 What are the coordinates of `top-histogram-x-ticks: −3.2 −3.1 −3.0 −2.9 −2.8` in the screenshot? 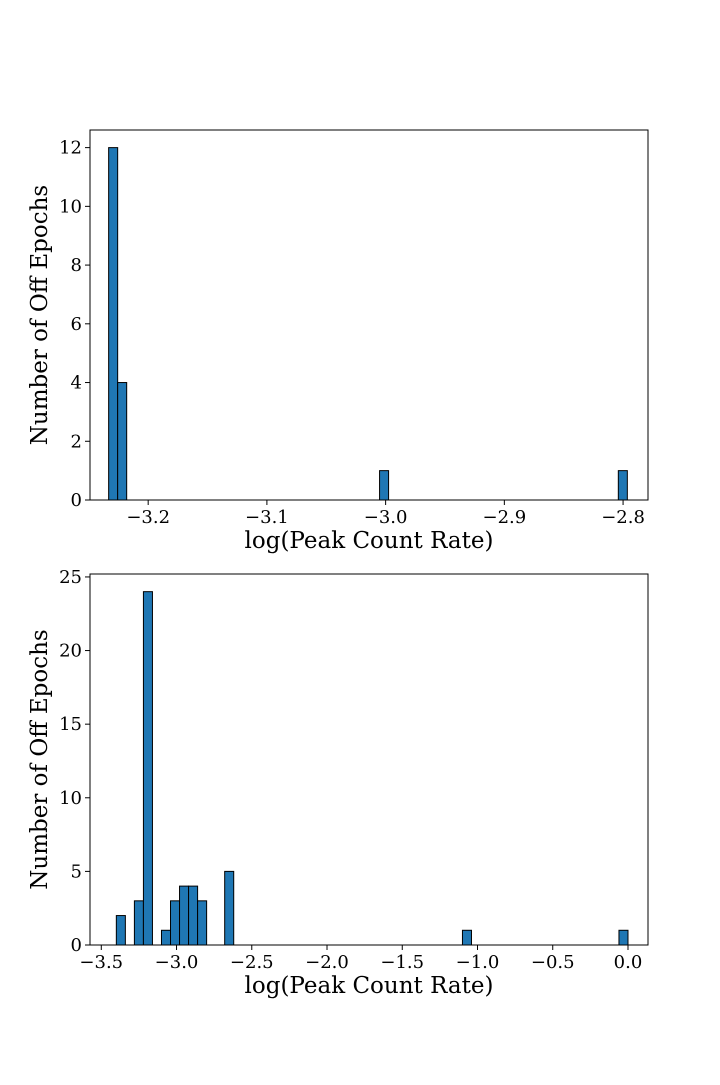 It's located at (385, 514).